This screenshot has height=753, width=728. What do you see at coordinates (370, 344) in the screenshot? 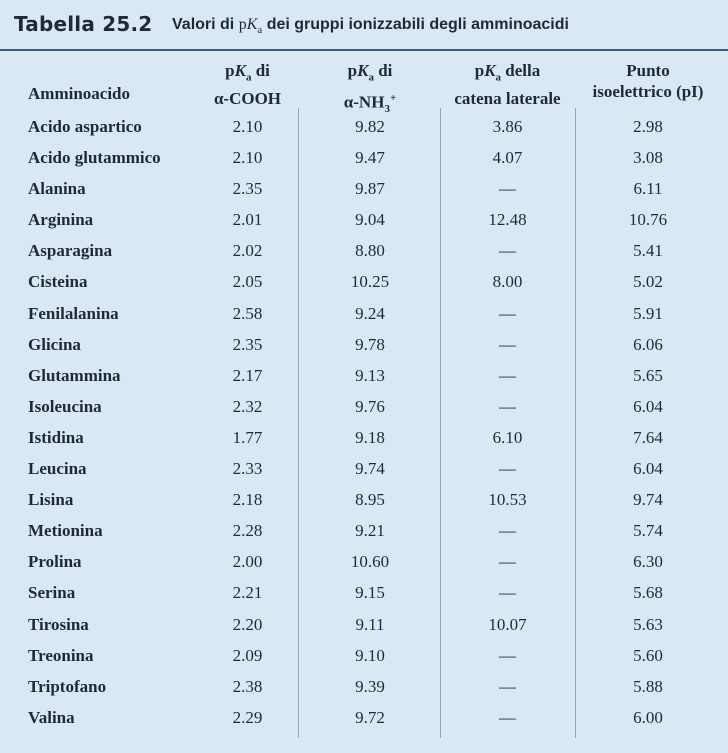
I see `cell-pka-nh3: 9.78` at bounding box center [370, 344].